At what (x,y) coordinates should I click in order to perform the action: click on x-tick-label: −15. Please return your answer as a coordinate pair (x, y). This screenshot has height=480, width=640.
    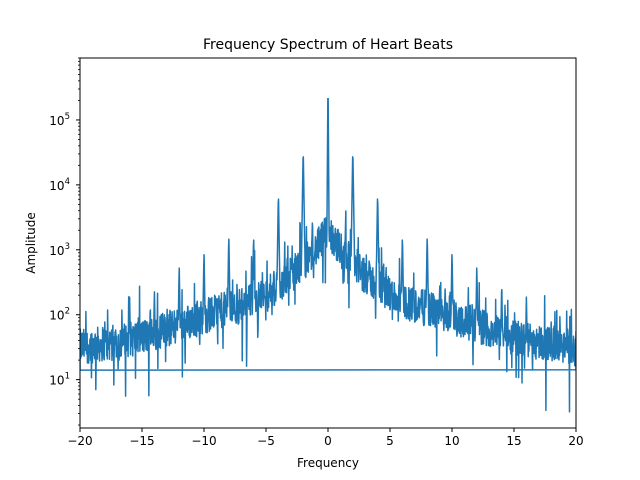
    Looking at the image, I should click on (141, 441).